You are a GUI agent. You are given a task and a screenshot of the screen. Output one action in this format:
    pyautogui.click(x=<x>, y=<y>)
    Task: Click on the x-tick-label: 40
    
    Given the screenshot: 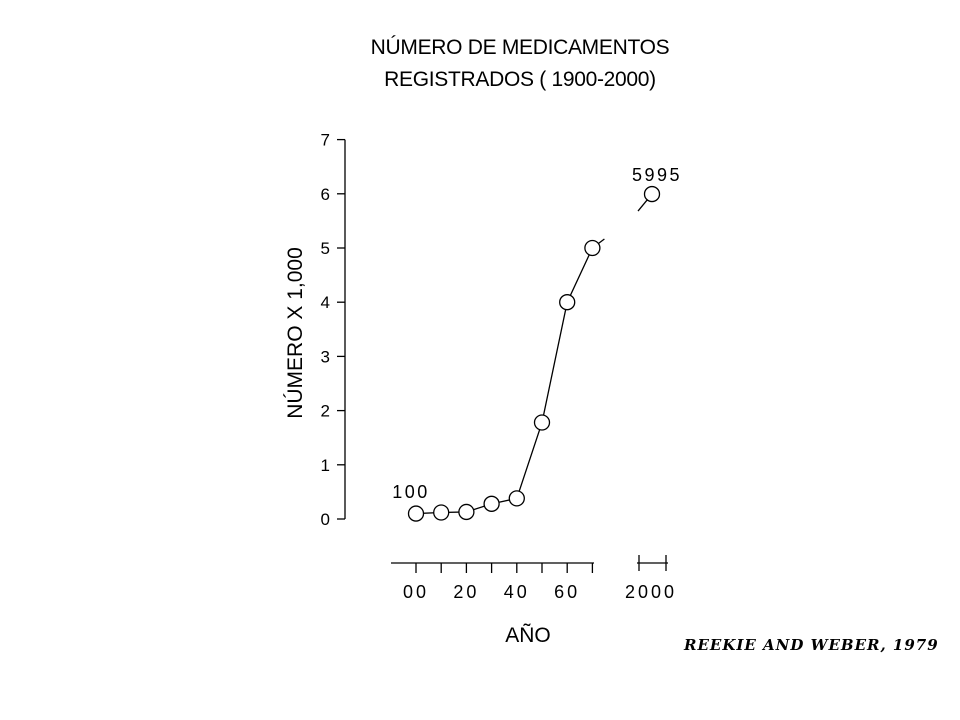 What is the action you would take?
    pyautogui.click(x=517, y=592)
    